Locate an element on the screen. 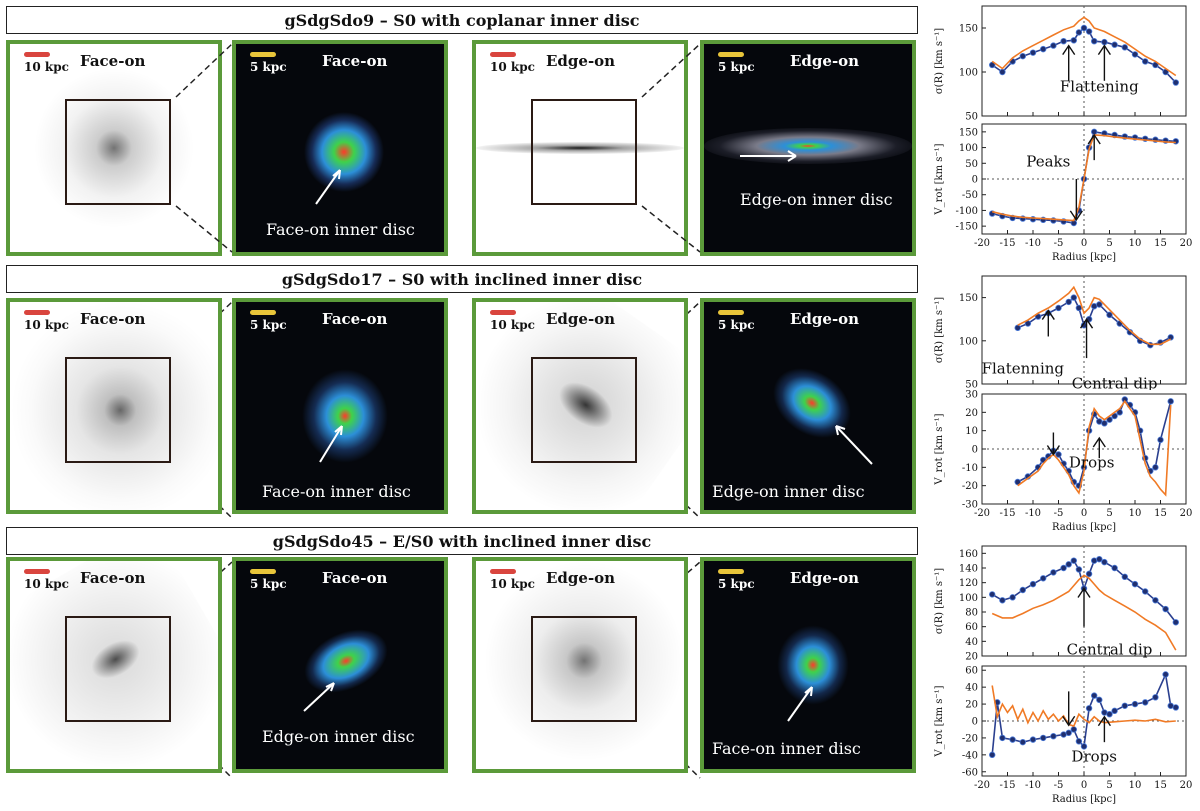 The width and height of the screenshot is (1200, 811). arrow-icon is located at coordinates (319, 697).